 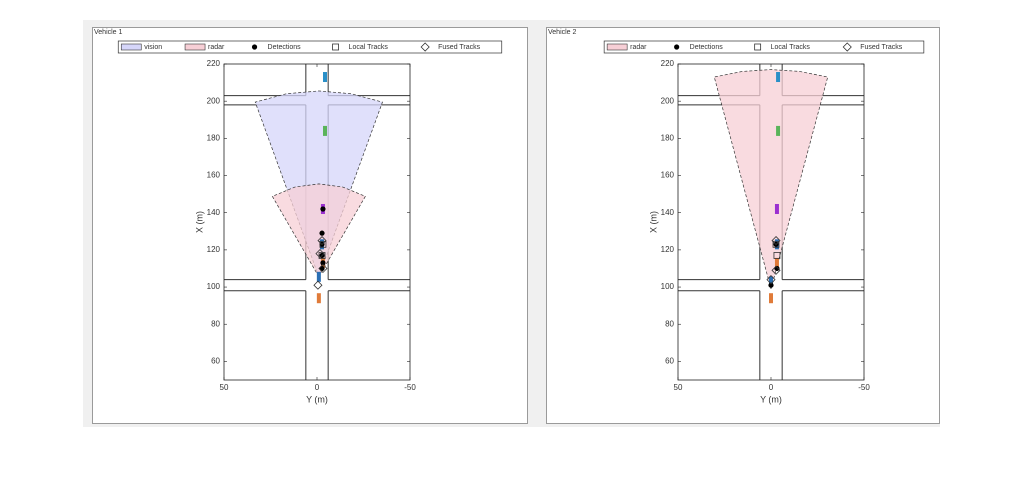 I want to click on panel-title: Vehicle 1, so click(x=108, y=32).